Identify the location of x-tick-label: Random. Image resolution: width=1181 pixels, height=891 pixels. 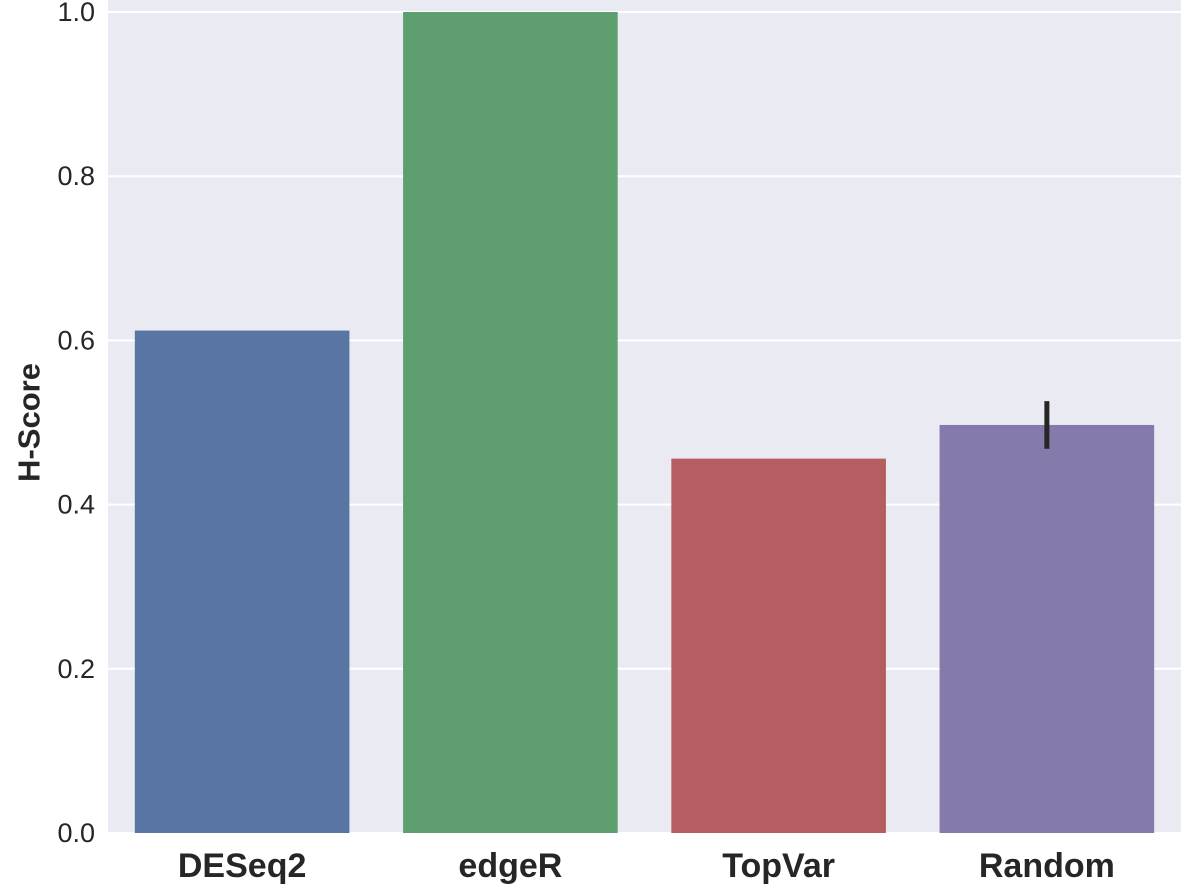
(1047, 866).